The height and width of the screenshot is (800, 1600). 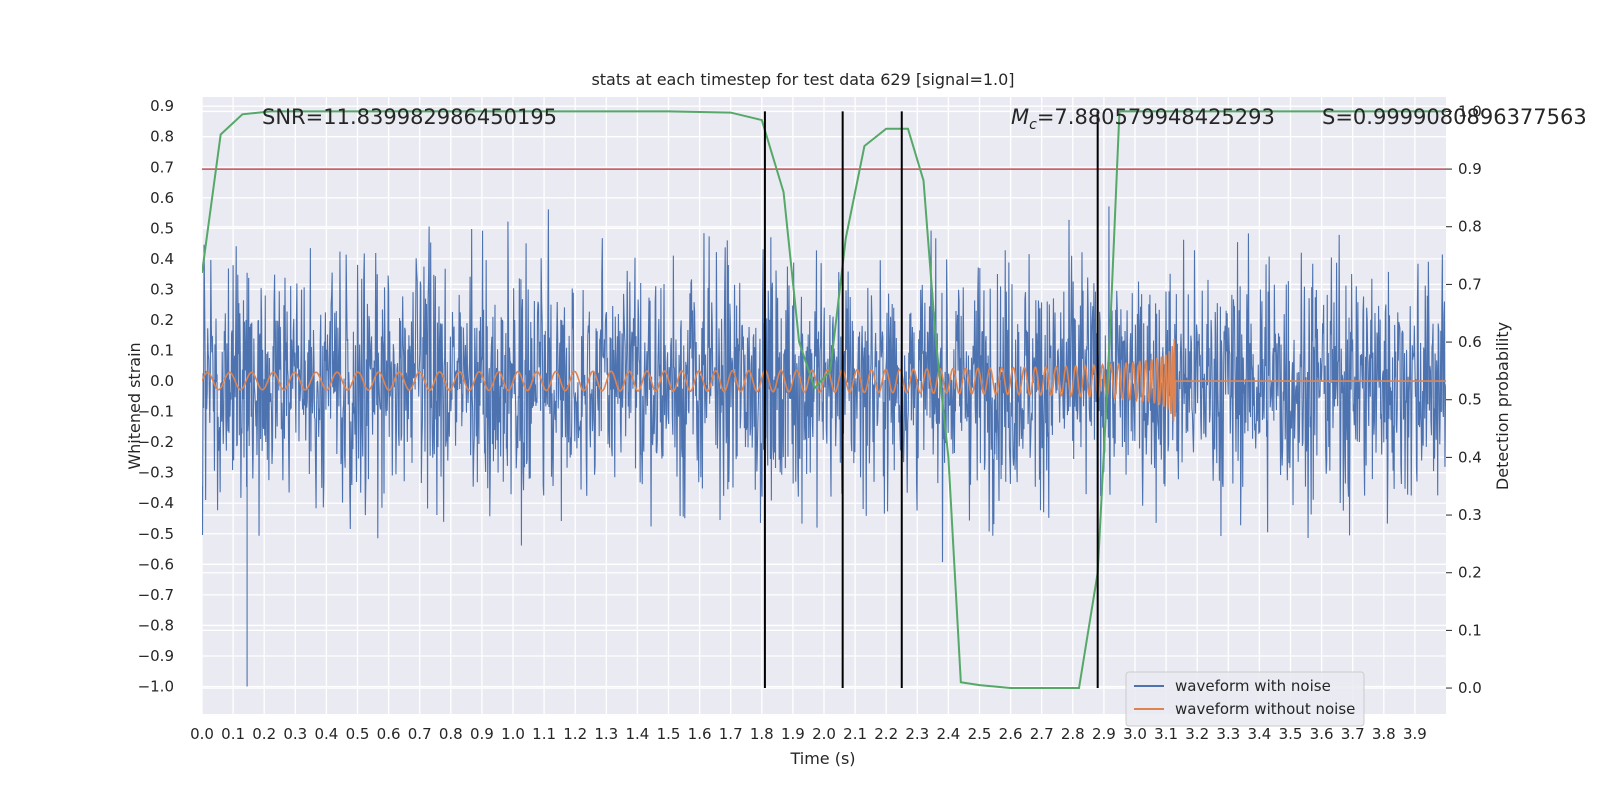 I want to click on mc-subscript: c, so click(x=1033, y=125).